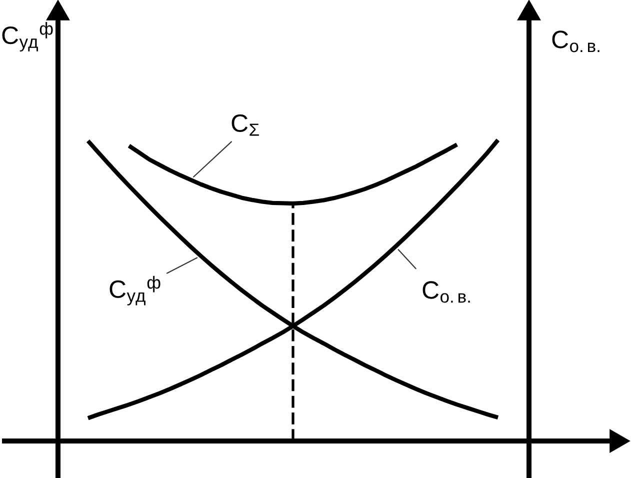  I want to click on y2-axis-title: С$_{о.в.}$, so click(576, 41).